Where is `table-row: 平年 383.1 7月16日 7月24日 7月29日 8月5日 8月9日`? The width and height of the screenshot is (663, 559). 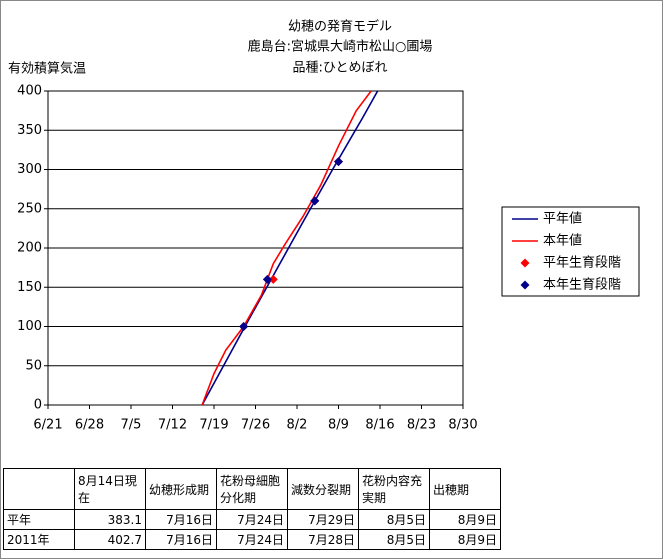
table-row: 平年 383.1 7月16日 7月24日 7月29日 8月5日 8月9日 is located at coordinates (252, 519).